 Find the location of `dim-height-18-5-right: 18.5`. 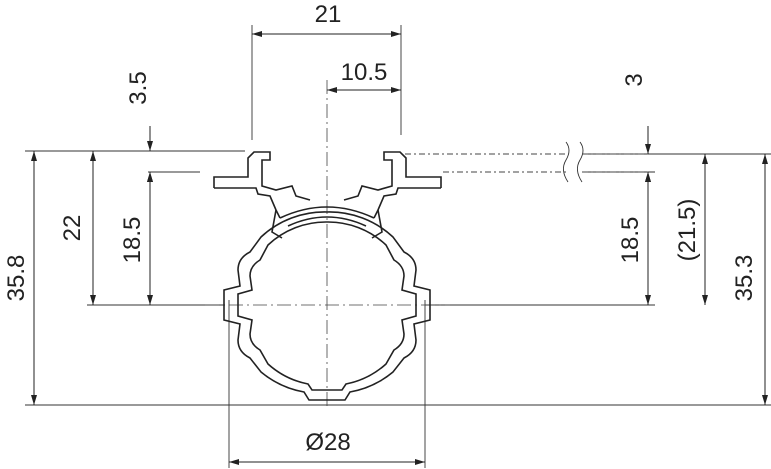

dim-height-18-5-right: 18.5 is located at coordinates (630, 240).